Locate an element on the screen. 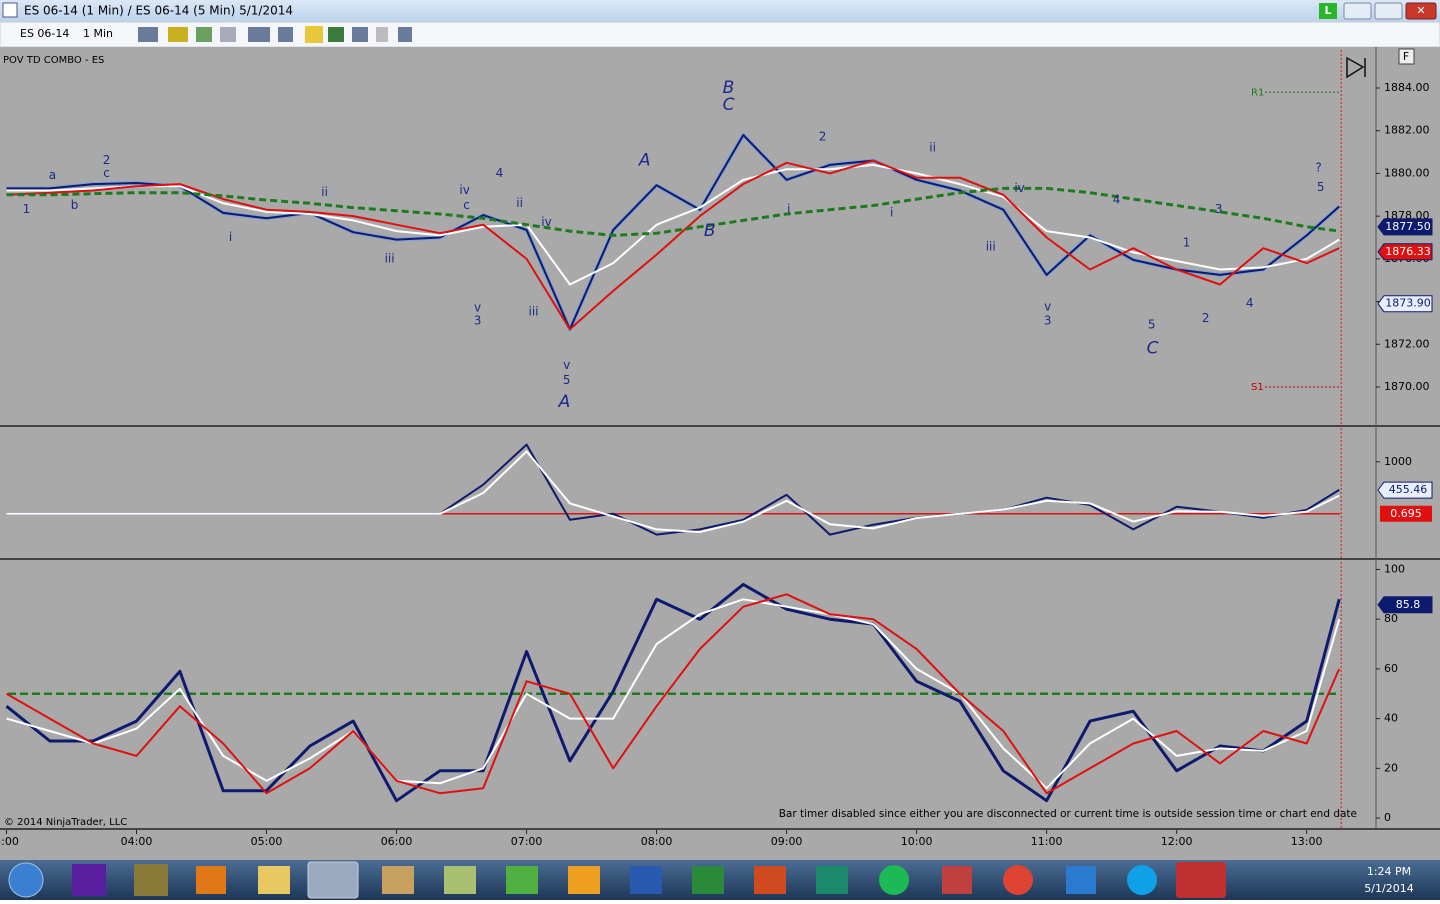 Image resolution: width=1440 pixels, height=904 pixels. bar-type-icon is located at coordinates (148, 34).